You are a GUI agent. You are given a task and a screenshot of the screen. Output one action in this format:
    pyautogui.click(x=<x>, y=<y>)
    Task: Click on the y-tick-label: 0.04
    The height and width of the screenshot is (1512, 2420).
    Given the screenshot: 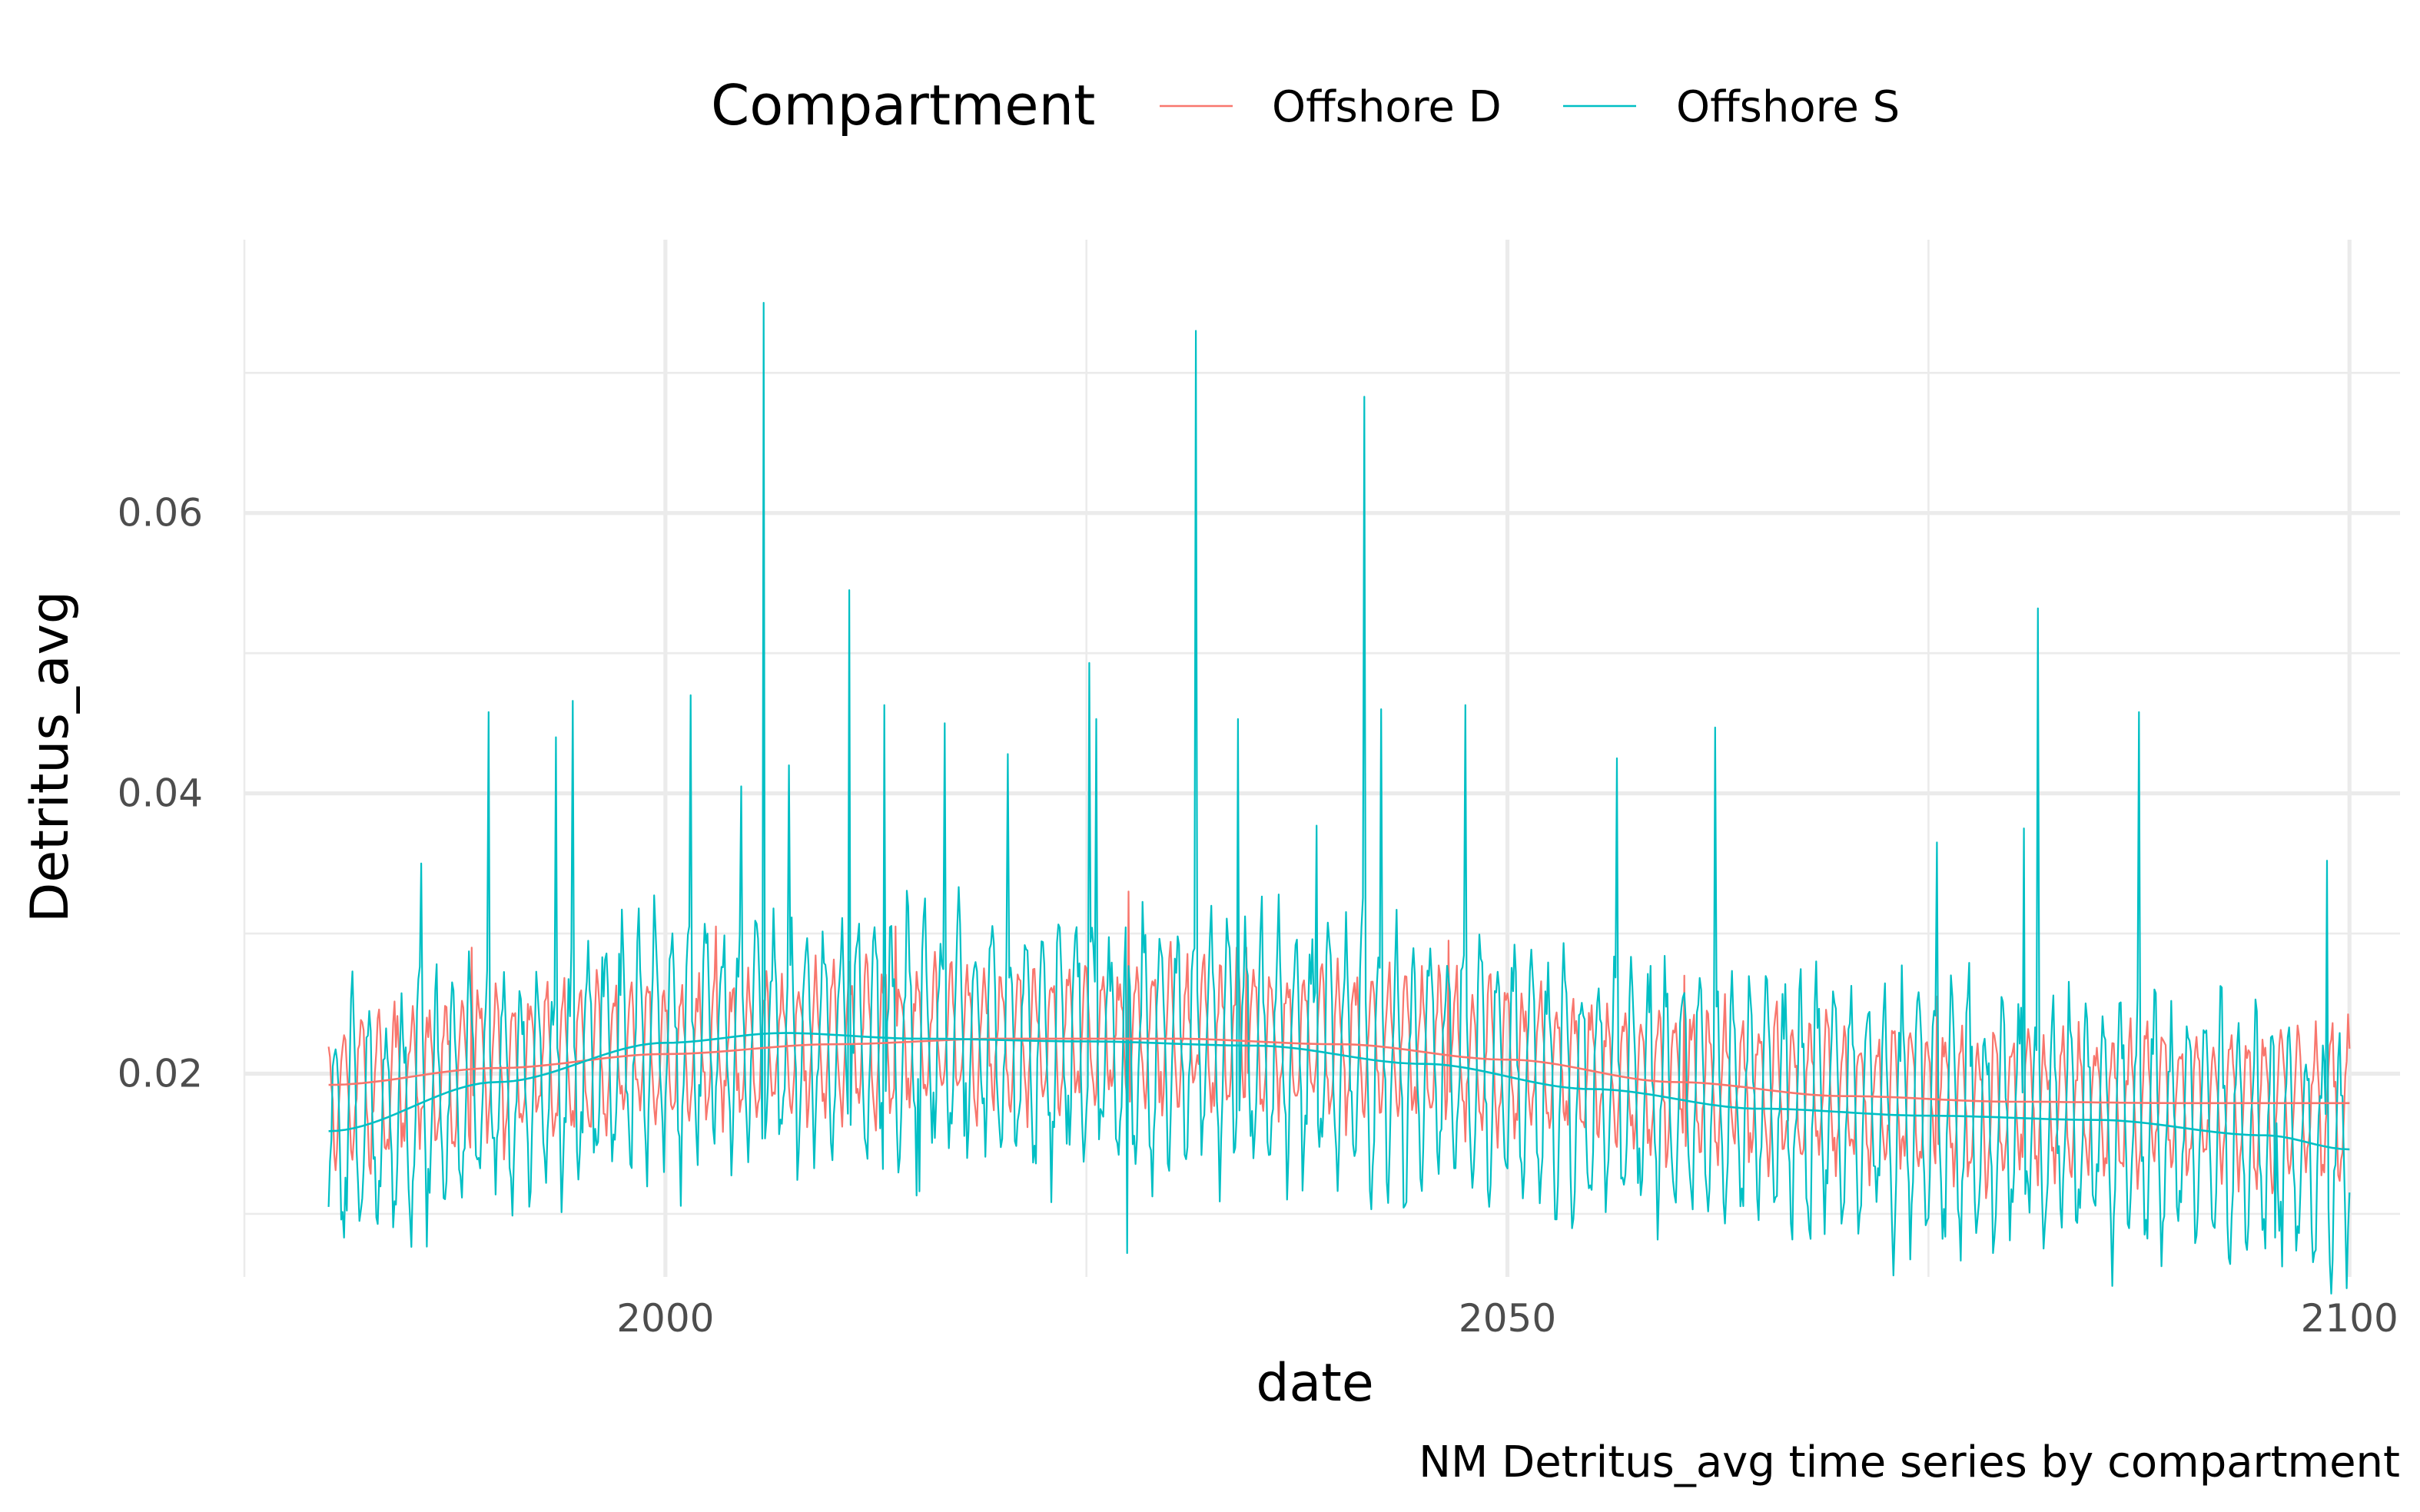 What is the action you would take?
    pyautogui.click(x=160, y=793)
    